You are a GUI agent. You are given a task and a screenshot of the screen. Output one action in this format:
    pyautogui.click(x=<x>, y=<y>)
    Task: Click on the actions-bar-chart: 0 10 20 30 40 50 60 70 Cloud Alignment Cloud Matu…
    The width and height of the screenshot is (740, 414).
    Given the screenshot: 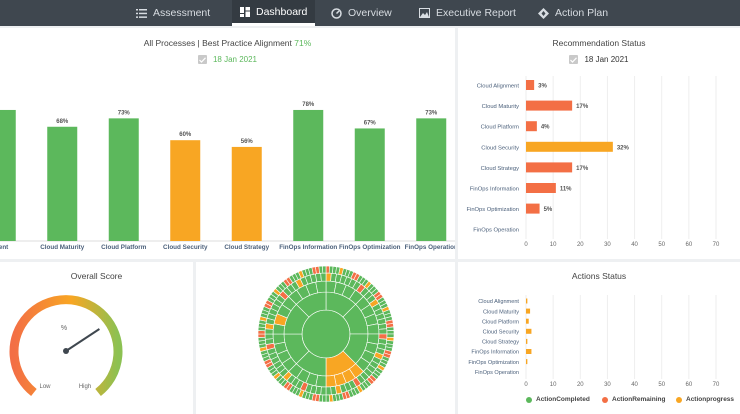 What is the action you would take?
    pyautogui.click(x=594, y=341)
    